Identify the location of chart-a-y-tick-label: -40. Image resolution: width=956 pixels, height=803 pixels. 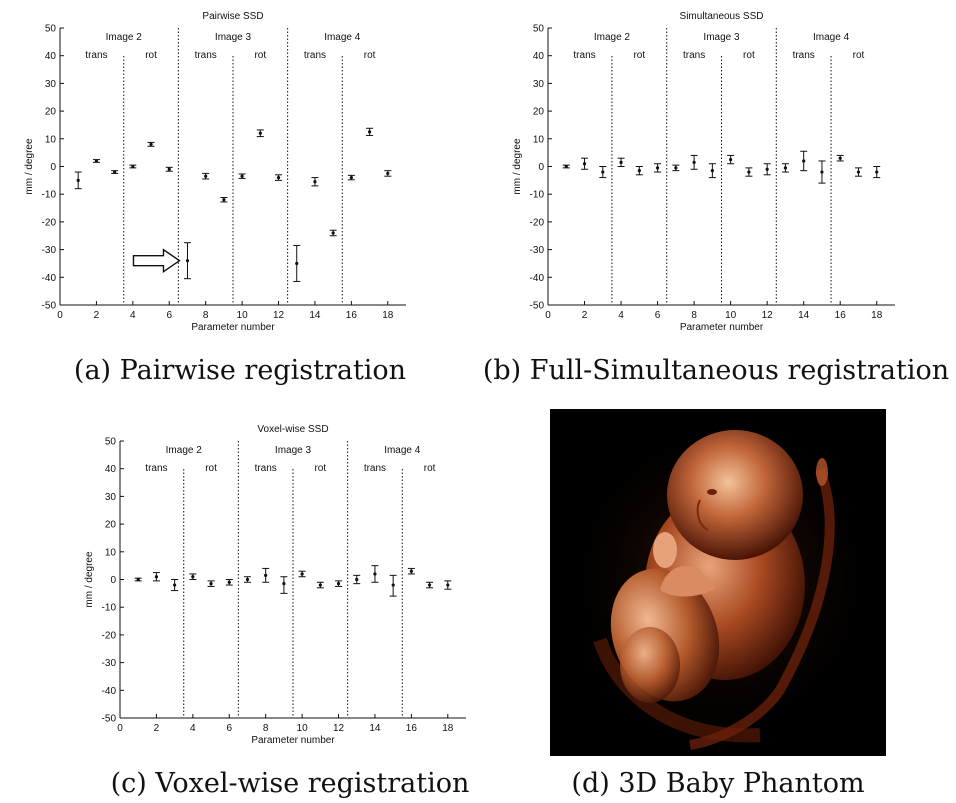
(49, 278).